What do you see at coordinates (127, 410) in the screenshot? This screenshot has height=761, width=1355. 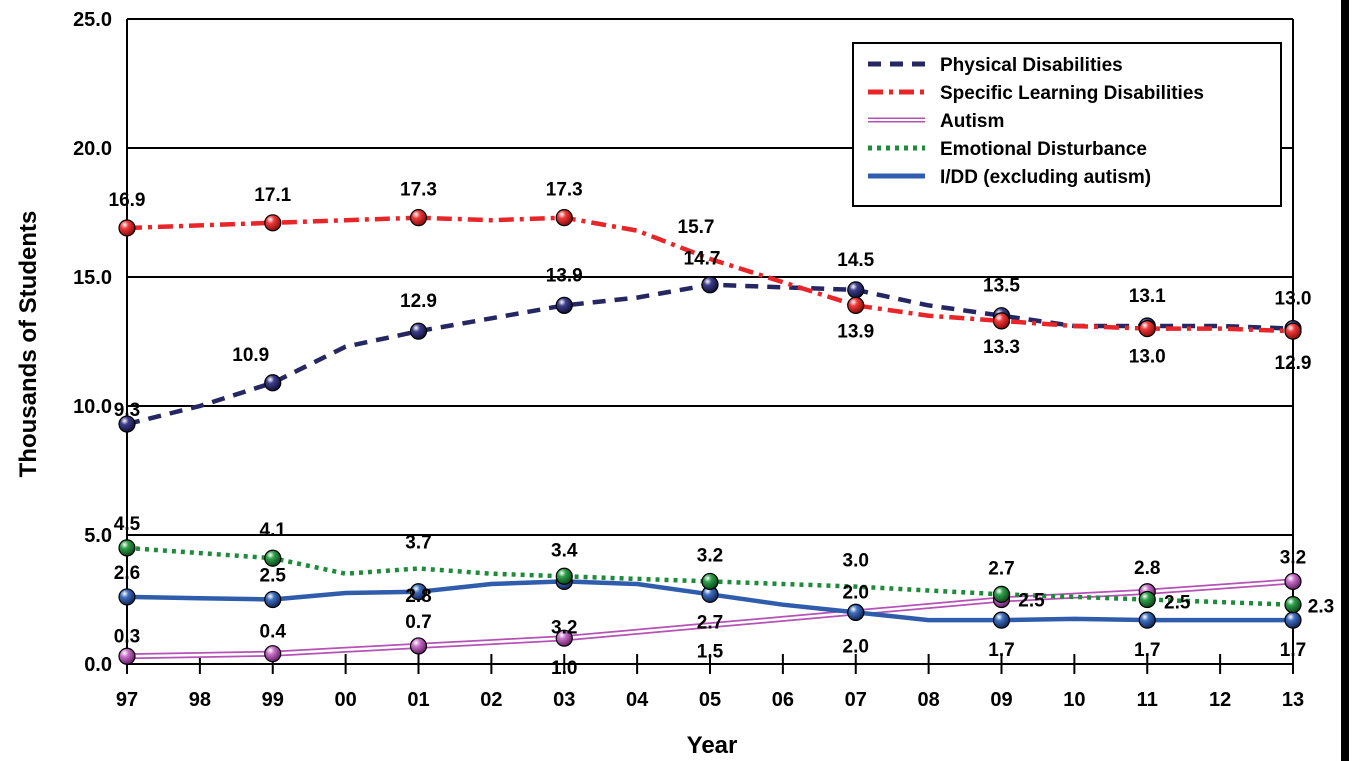 I see `data-label: 9.3` at bounding box center [127, 410].